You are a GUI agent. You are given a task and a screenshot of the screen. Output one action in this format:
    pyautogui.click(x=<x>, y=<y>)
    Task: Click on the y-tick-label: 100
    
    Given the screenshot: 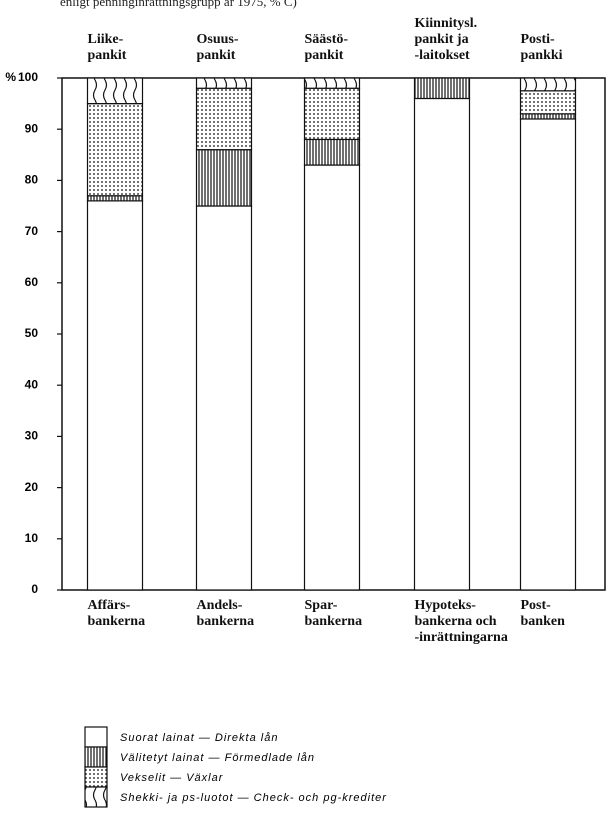 What is the action you would take?
    pyautogui.click(x=28, y=77)
    